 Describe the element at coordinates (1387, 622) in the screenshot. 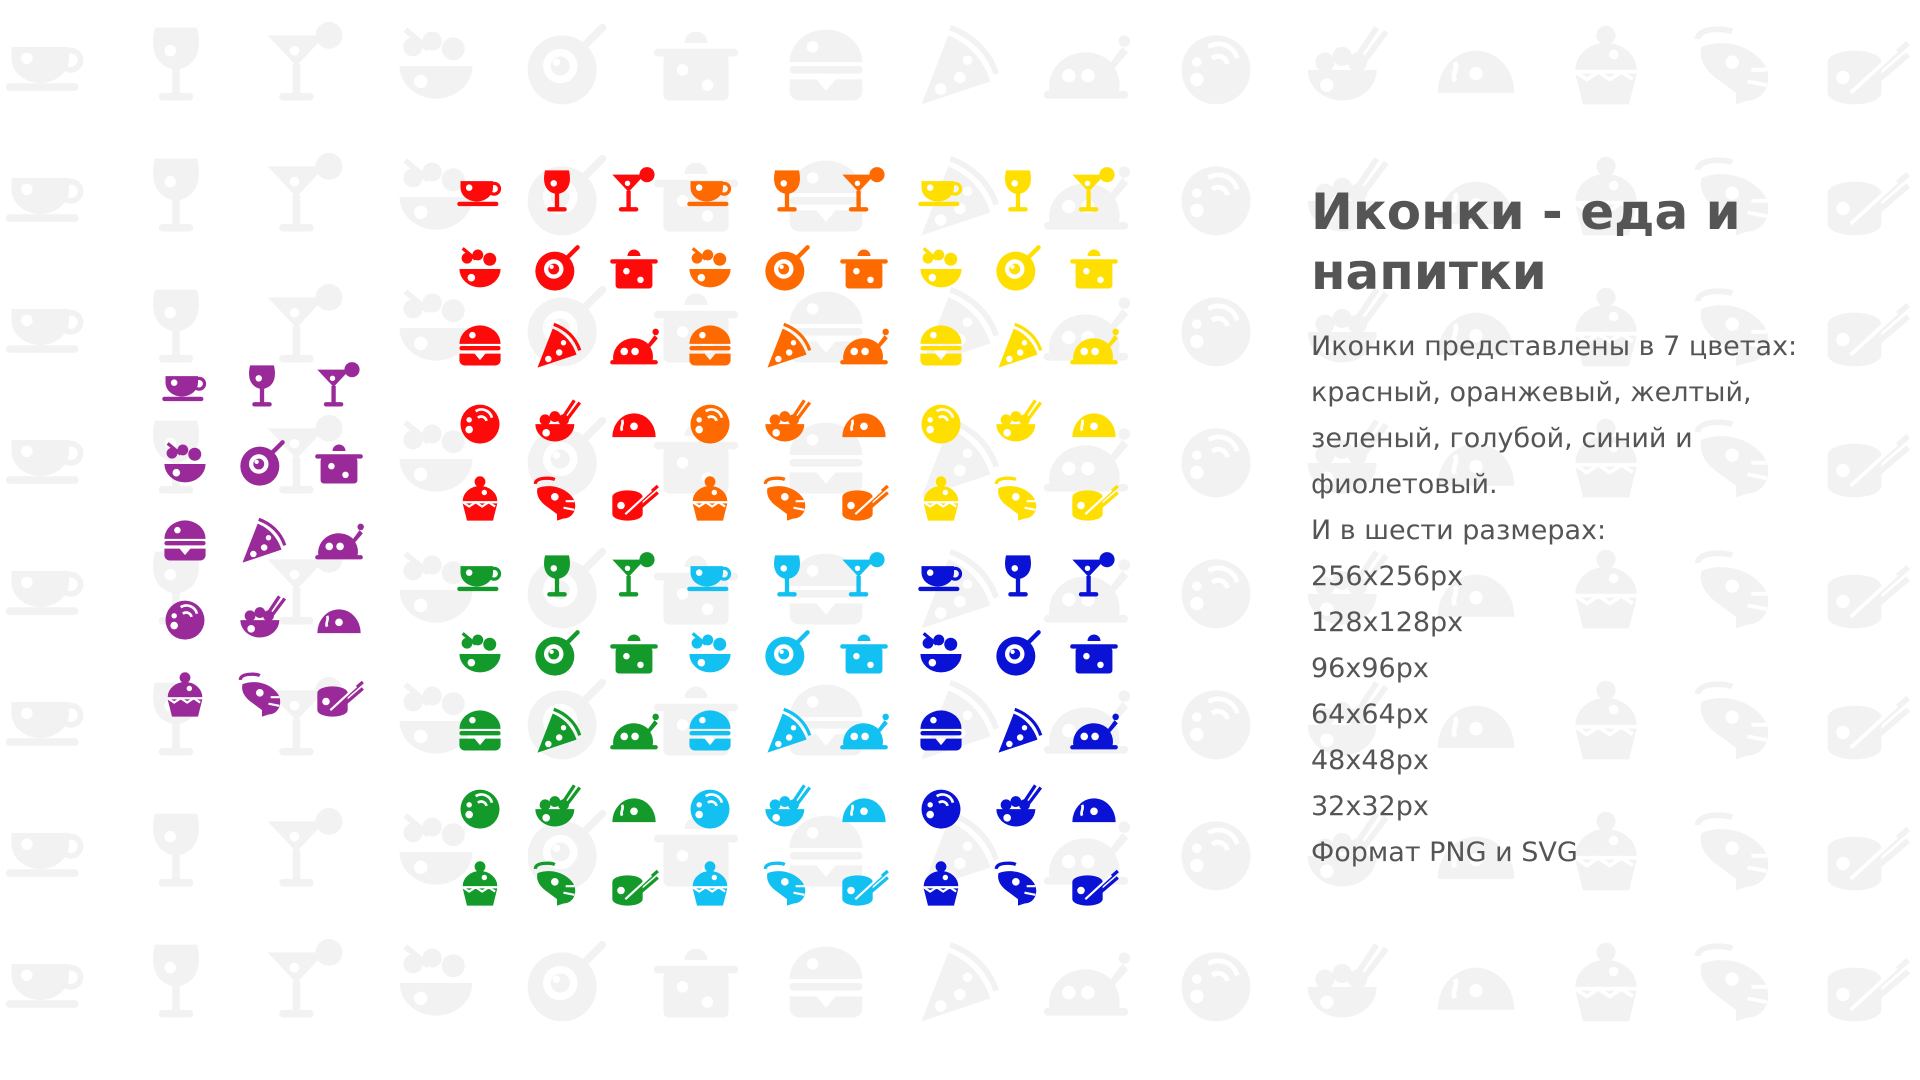

I see `size-item: 128x128px` at that location.